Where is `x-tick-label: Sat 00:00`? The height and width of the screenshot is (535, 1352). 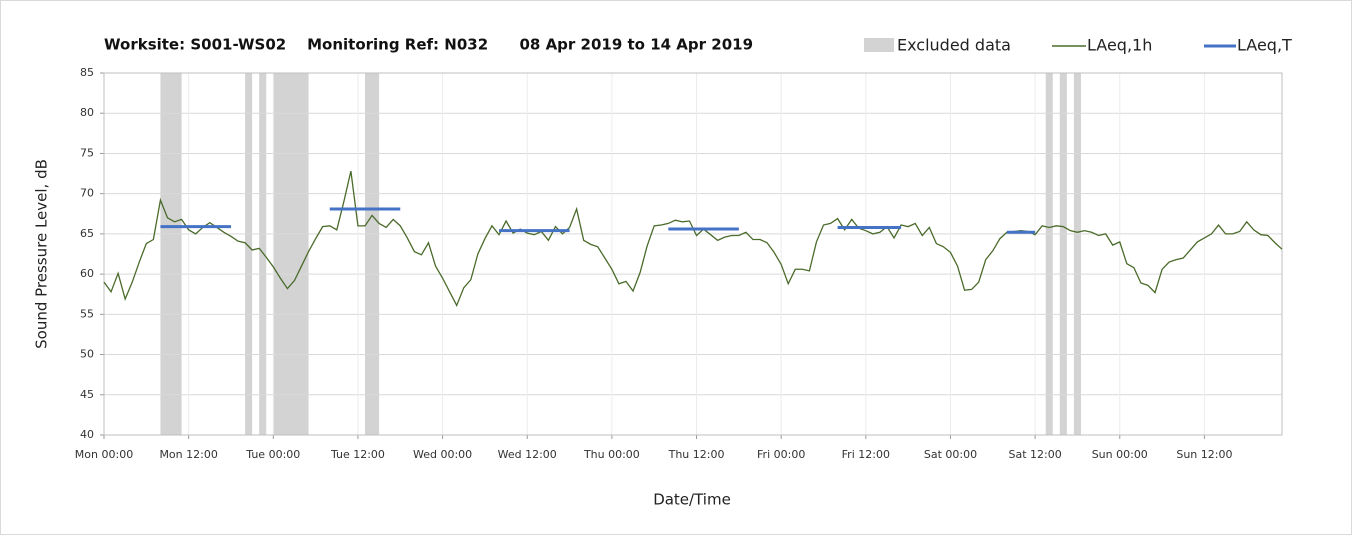
x-tick-label: Sat 00:00 is located at coordinates (950, 454).